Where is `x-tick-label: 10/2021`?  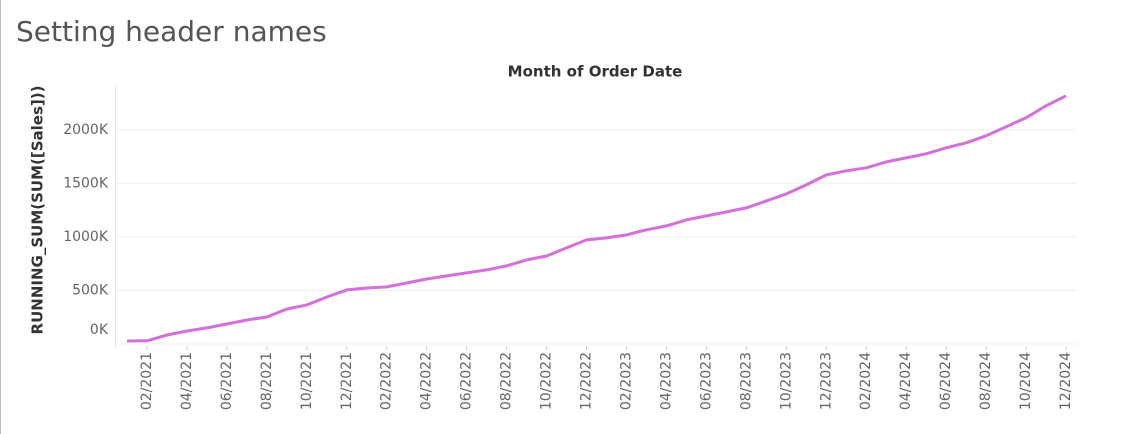 x-tick-label: 10/2021 is located at coordinates (307, 381).